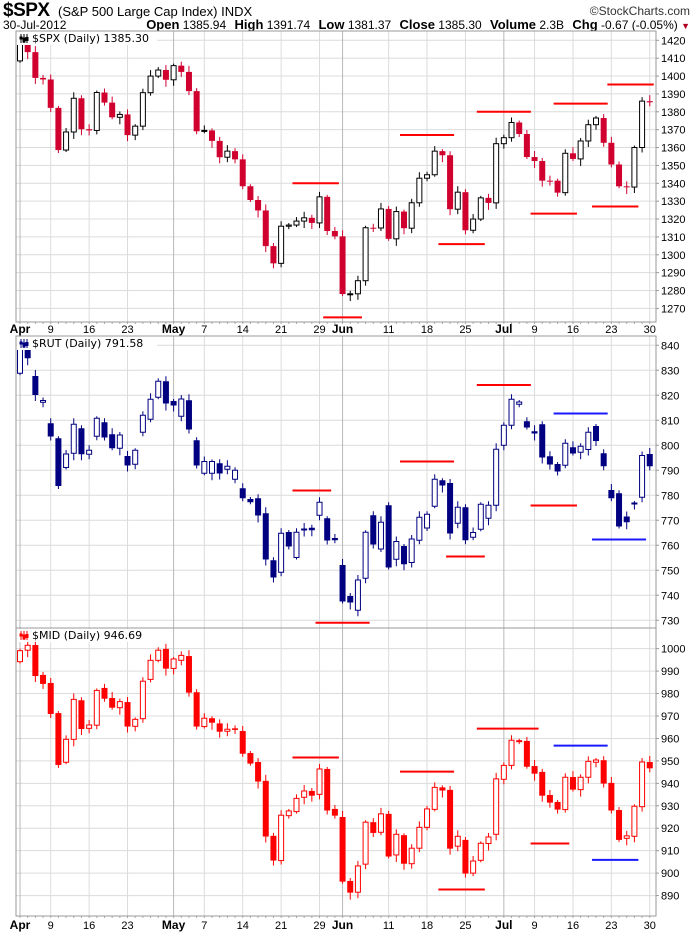 The image size is (700, 936). What do you see at coordinates (673, 184) in the screenshot?
I see `y-tick-label: 1340` at bounding box center [673, 184].